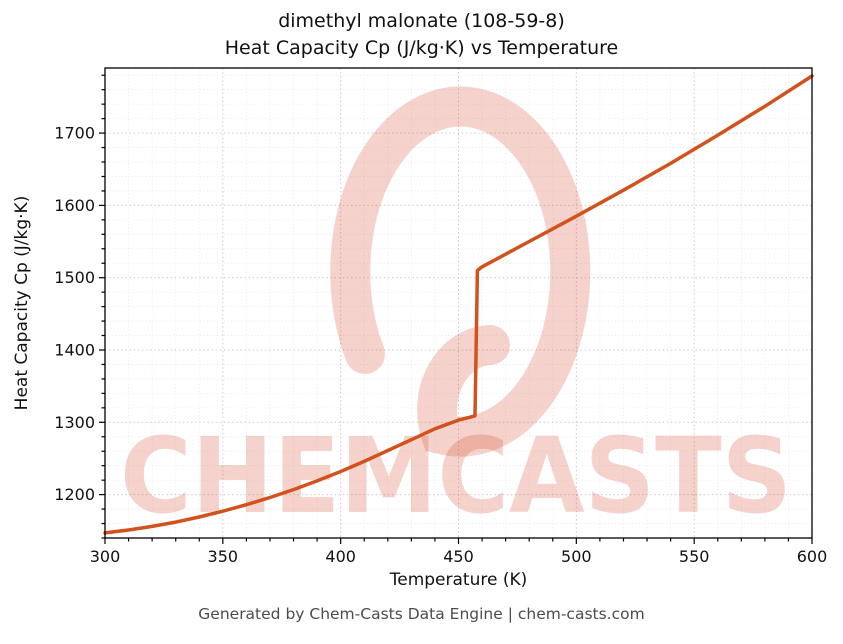  I want to click on x-tick-label: 400, so click(340, 556).